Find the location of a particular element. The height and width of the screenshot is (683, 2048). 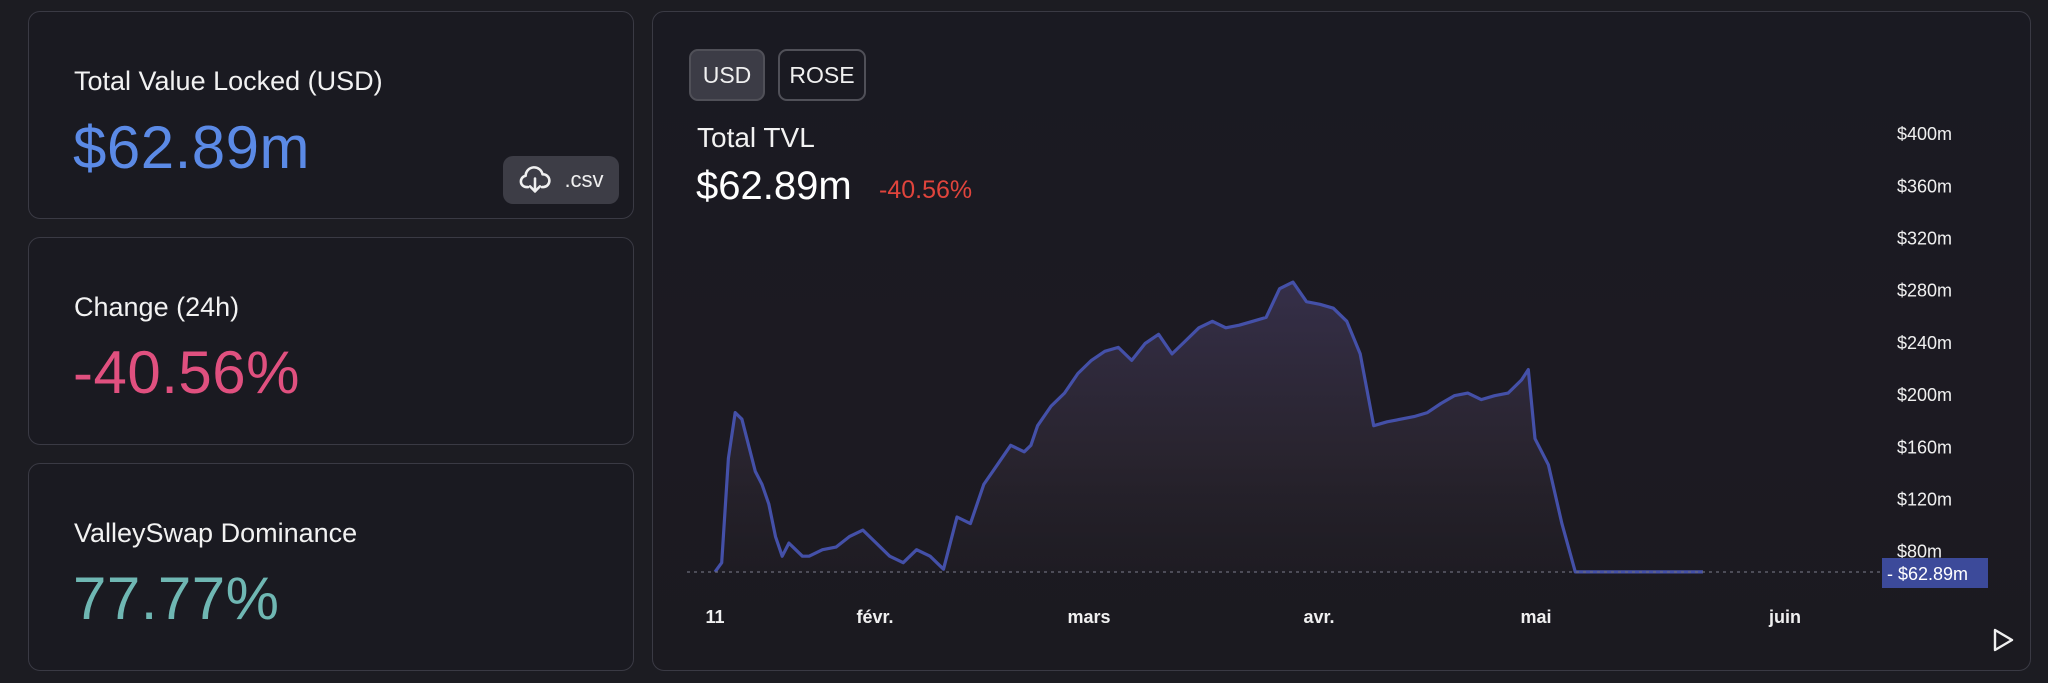

dominance-label: ValleySwap Dominance is located at coordinates (216, 533).